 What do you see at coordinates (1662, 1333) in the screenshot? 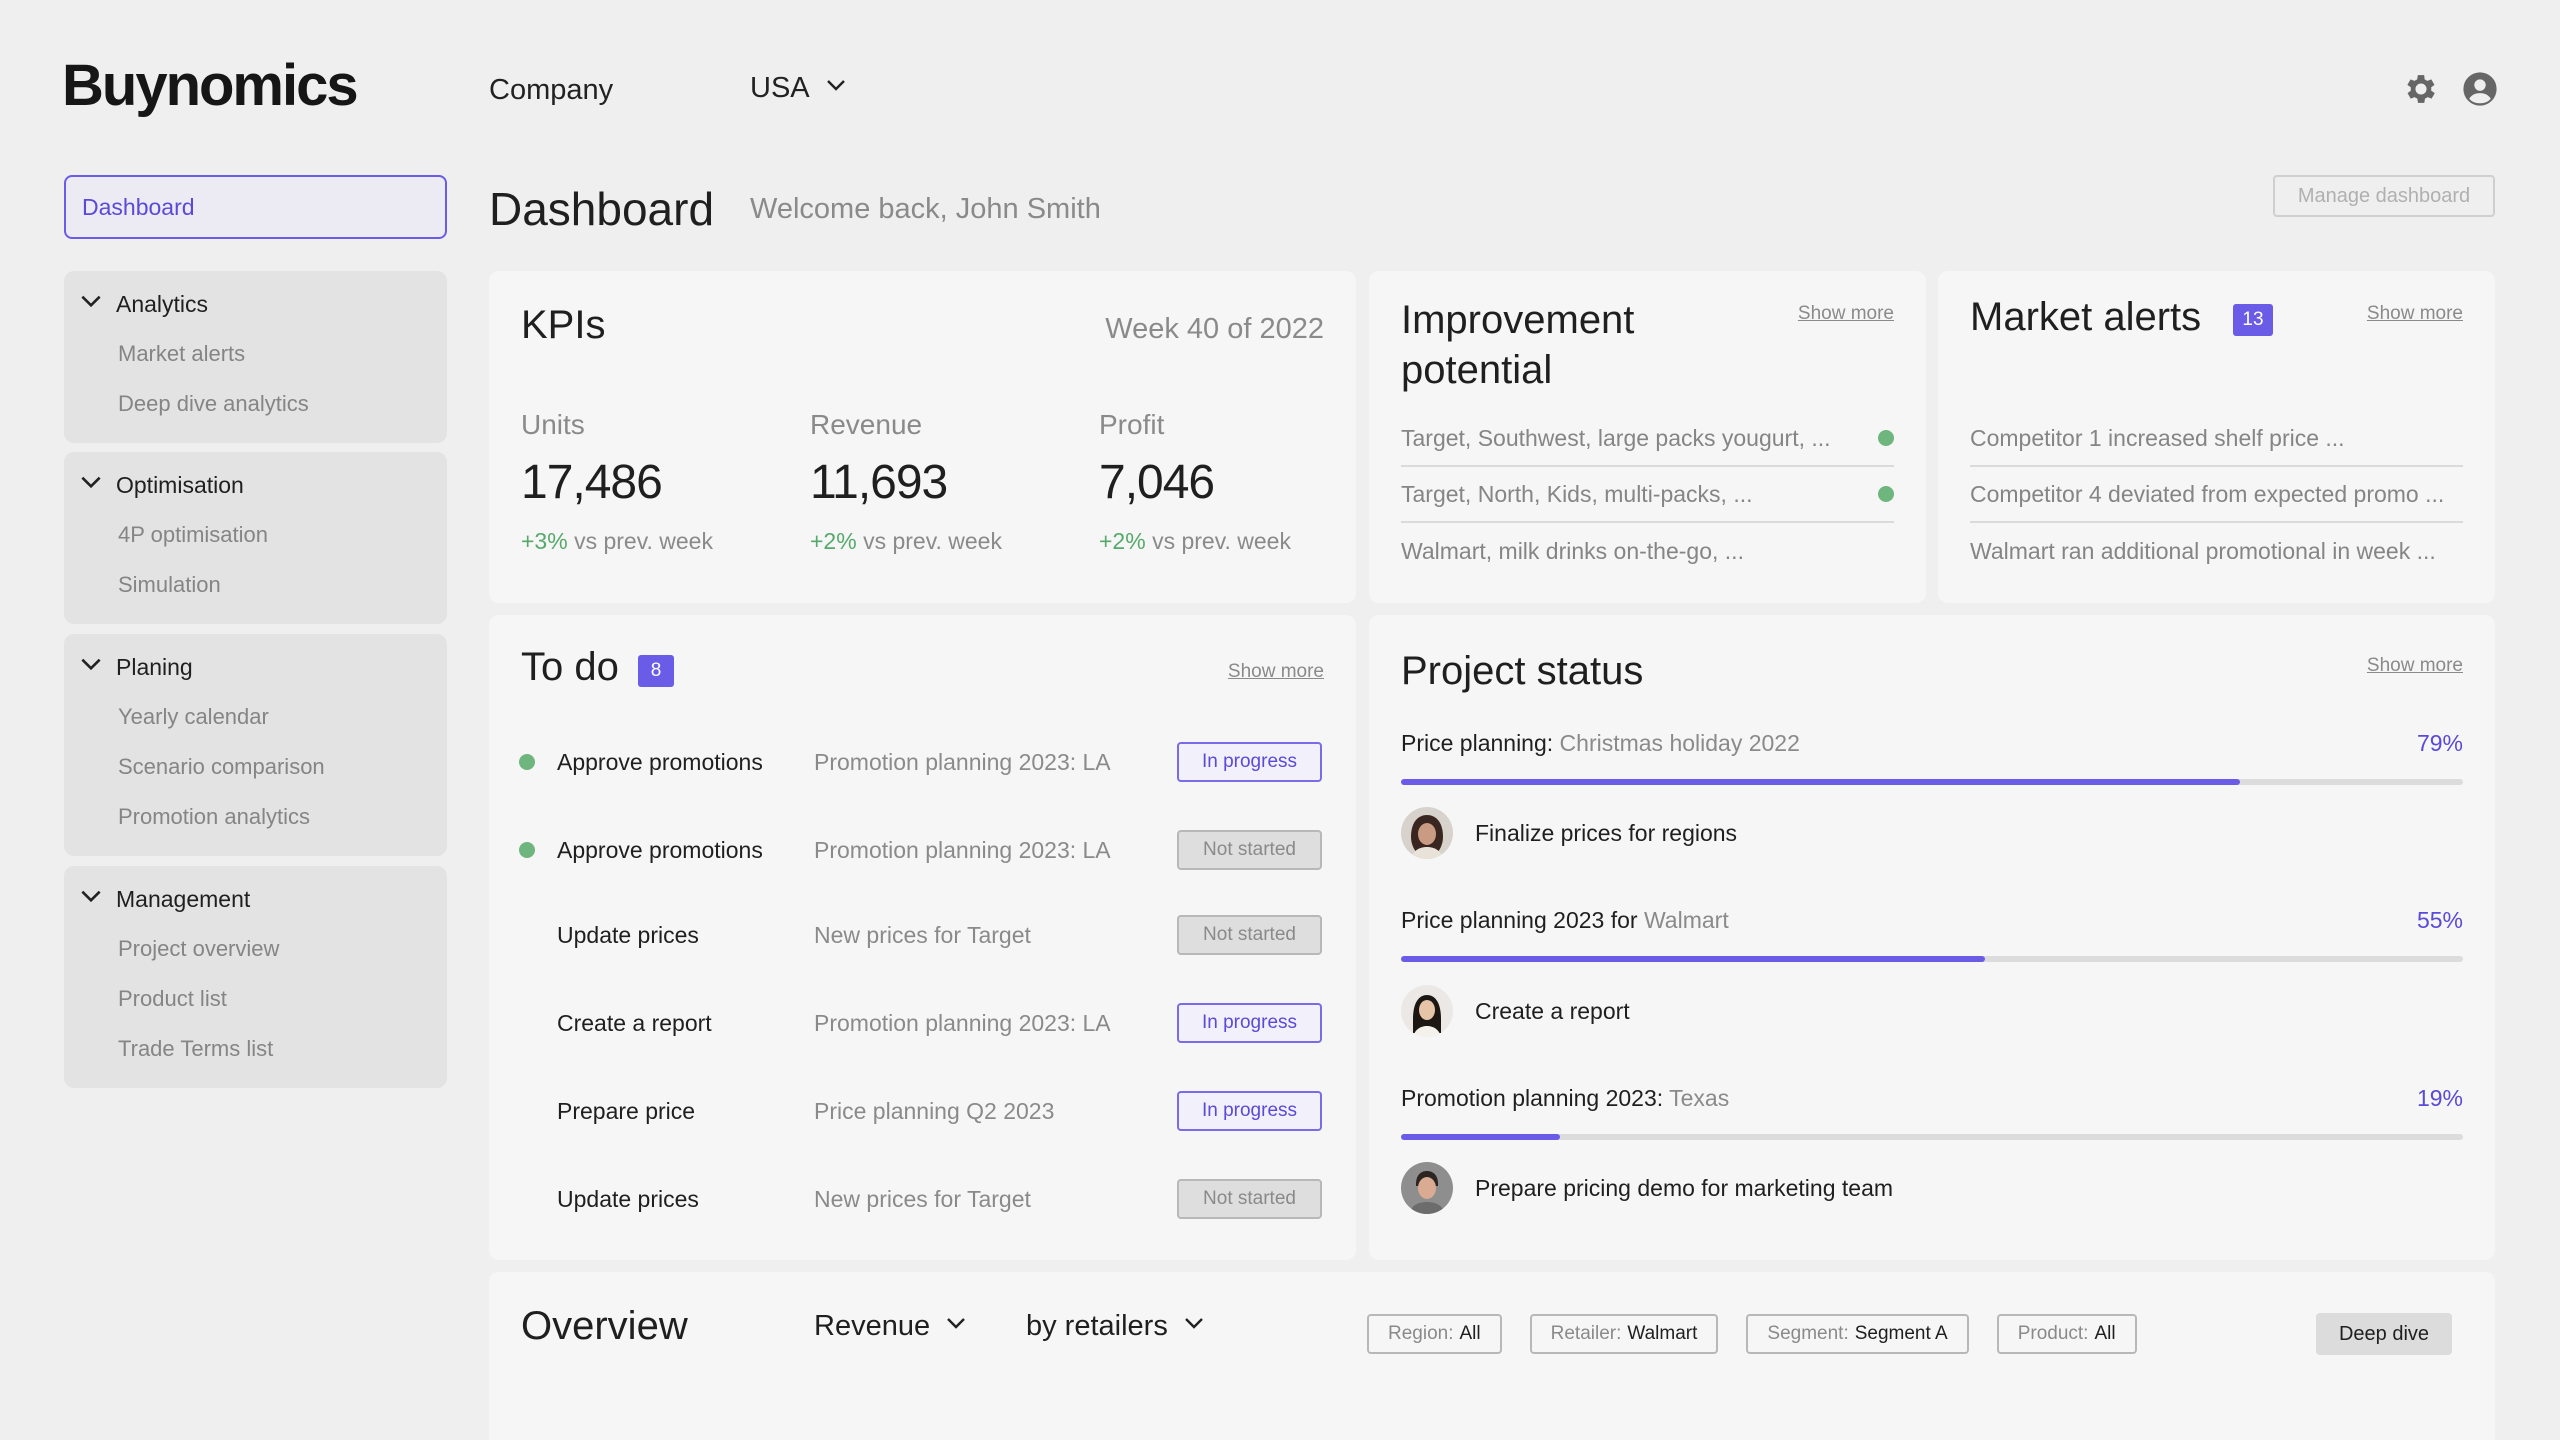
I see `filter-value: Walmart` at bounding box center [1662, 1333].